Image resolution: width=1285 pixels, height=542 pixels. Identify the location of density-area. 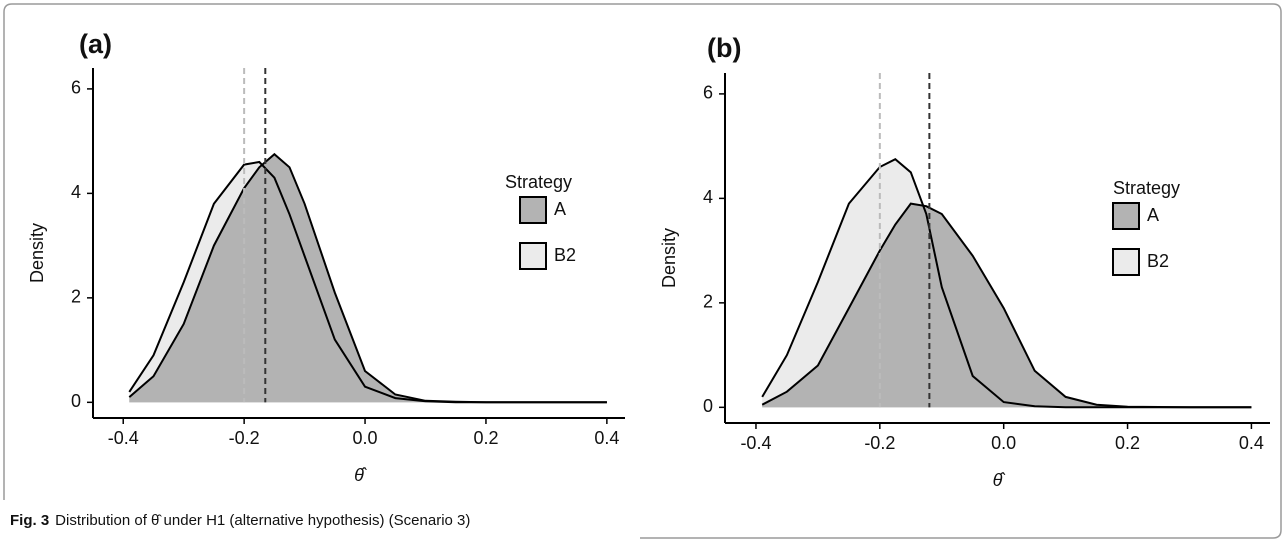
(1007, 305).